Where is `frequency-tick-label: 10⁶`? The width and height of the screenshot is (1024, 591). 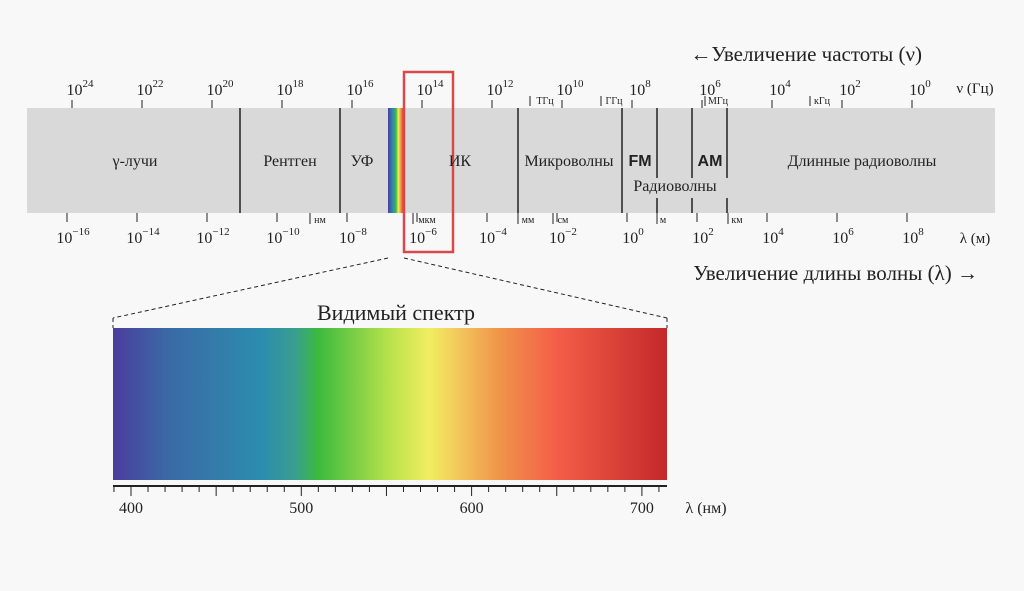 frequency-tick-label: 10⁶ is located at coordinates (710, 88).